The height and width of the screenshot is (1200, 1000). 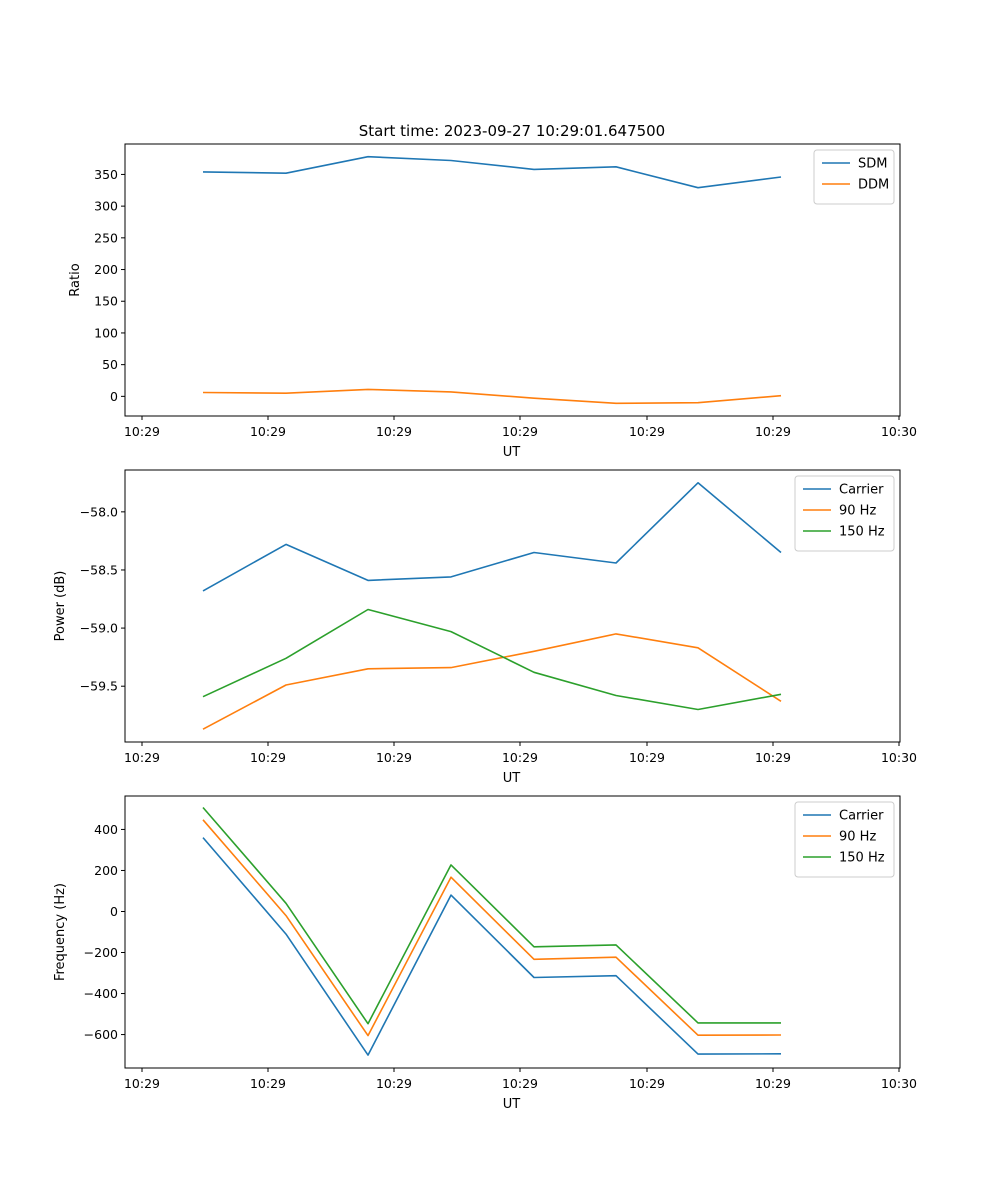 What do you see at coordinates (873, 185) in the screenshot?
I see `legend-label: DDM` at bounding box center [873, 185].